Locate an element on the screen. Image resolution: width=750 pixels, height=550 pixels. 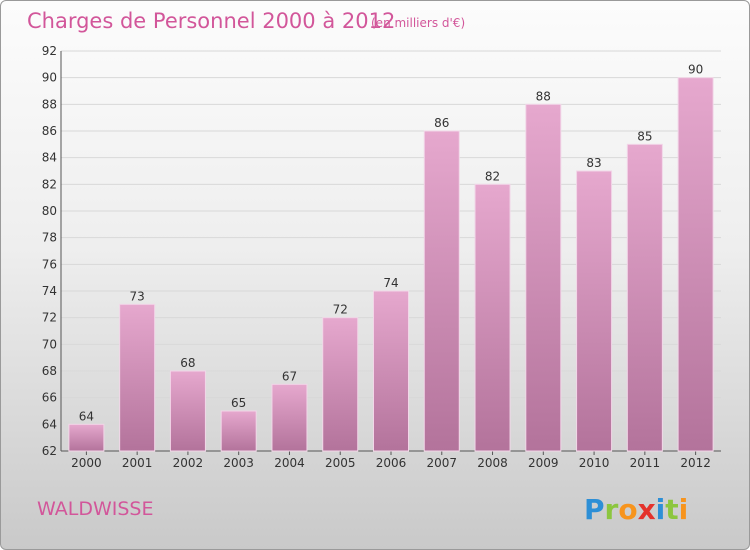
x-tick-label: 2009 is located at coordinates (543, 463).